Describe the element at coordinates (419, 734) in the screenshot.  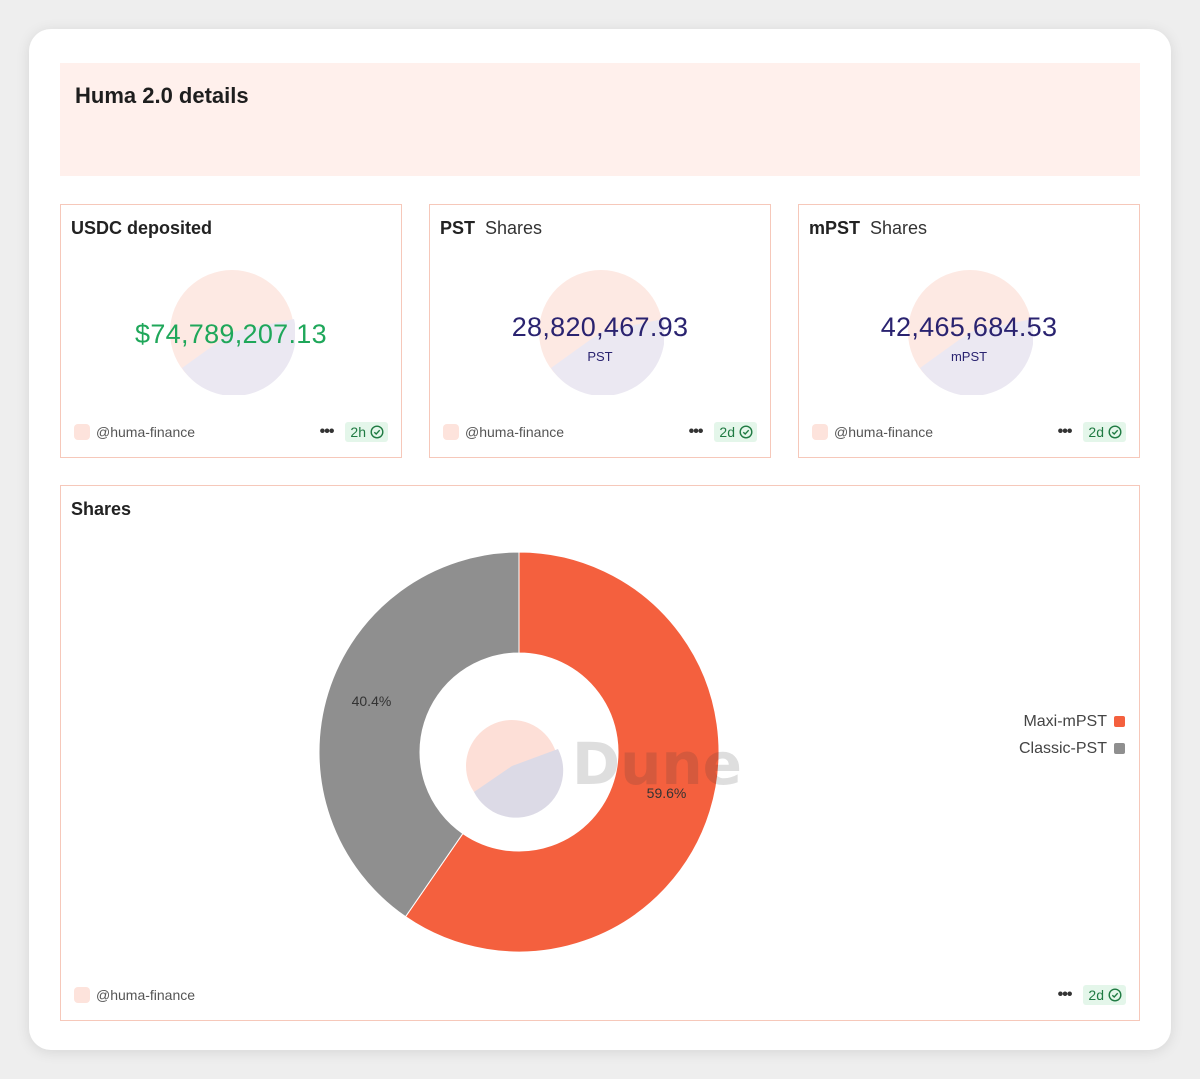
I see `pie-slice-classic-pst` at that location.